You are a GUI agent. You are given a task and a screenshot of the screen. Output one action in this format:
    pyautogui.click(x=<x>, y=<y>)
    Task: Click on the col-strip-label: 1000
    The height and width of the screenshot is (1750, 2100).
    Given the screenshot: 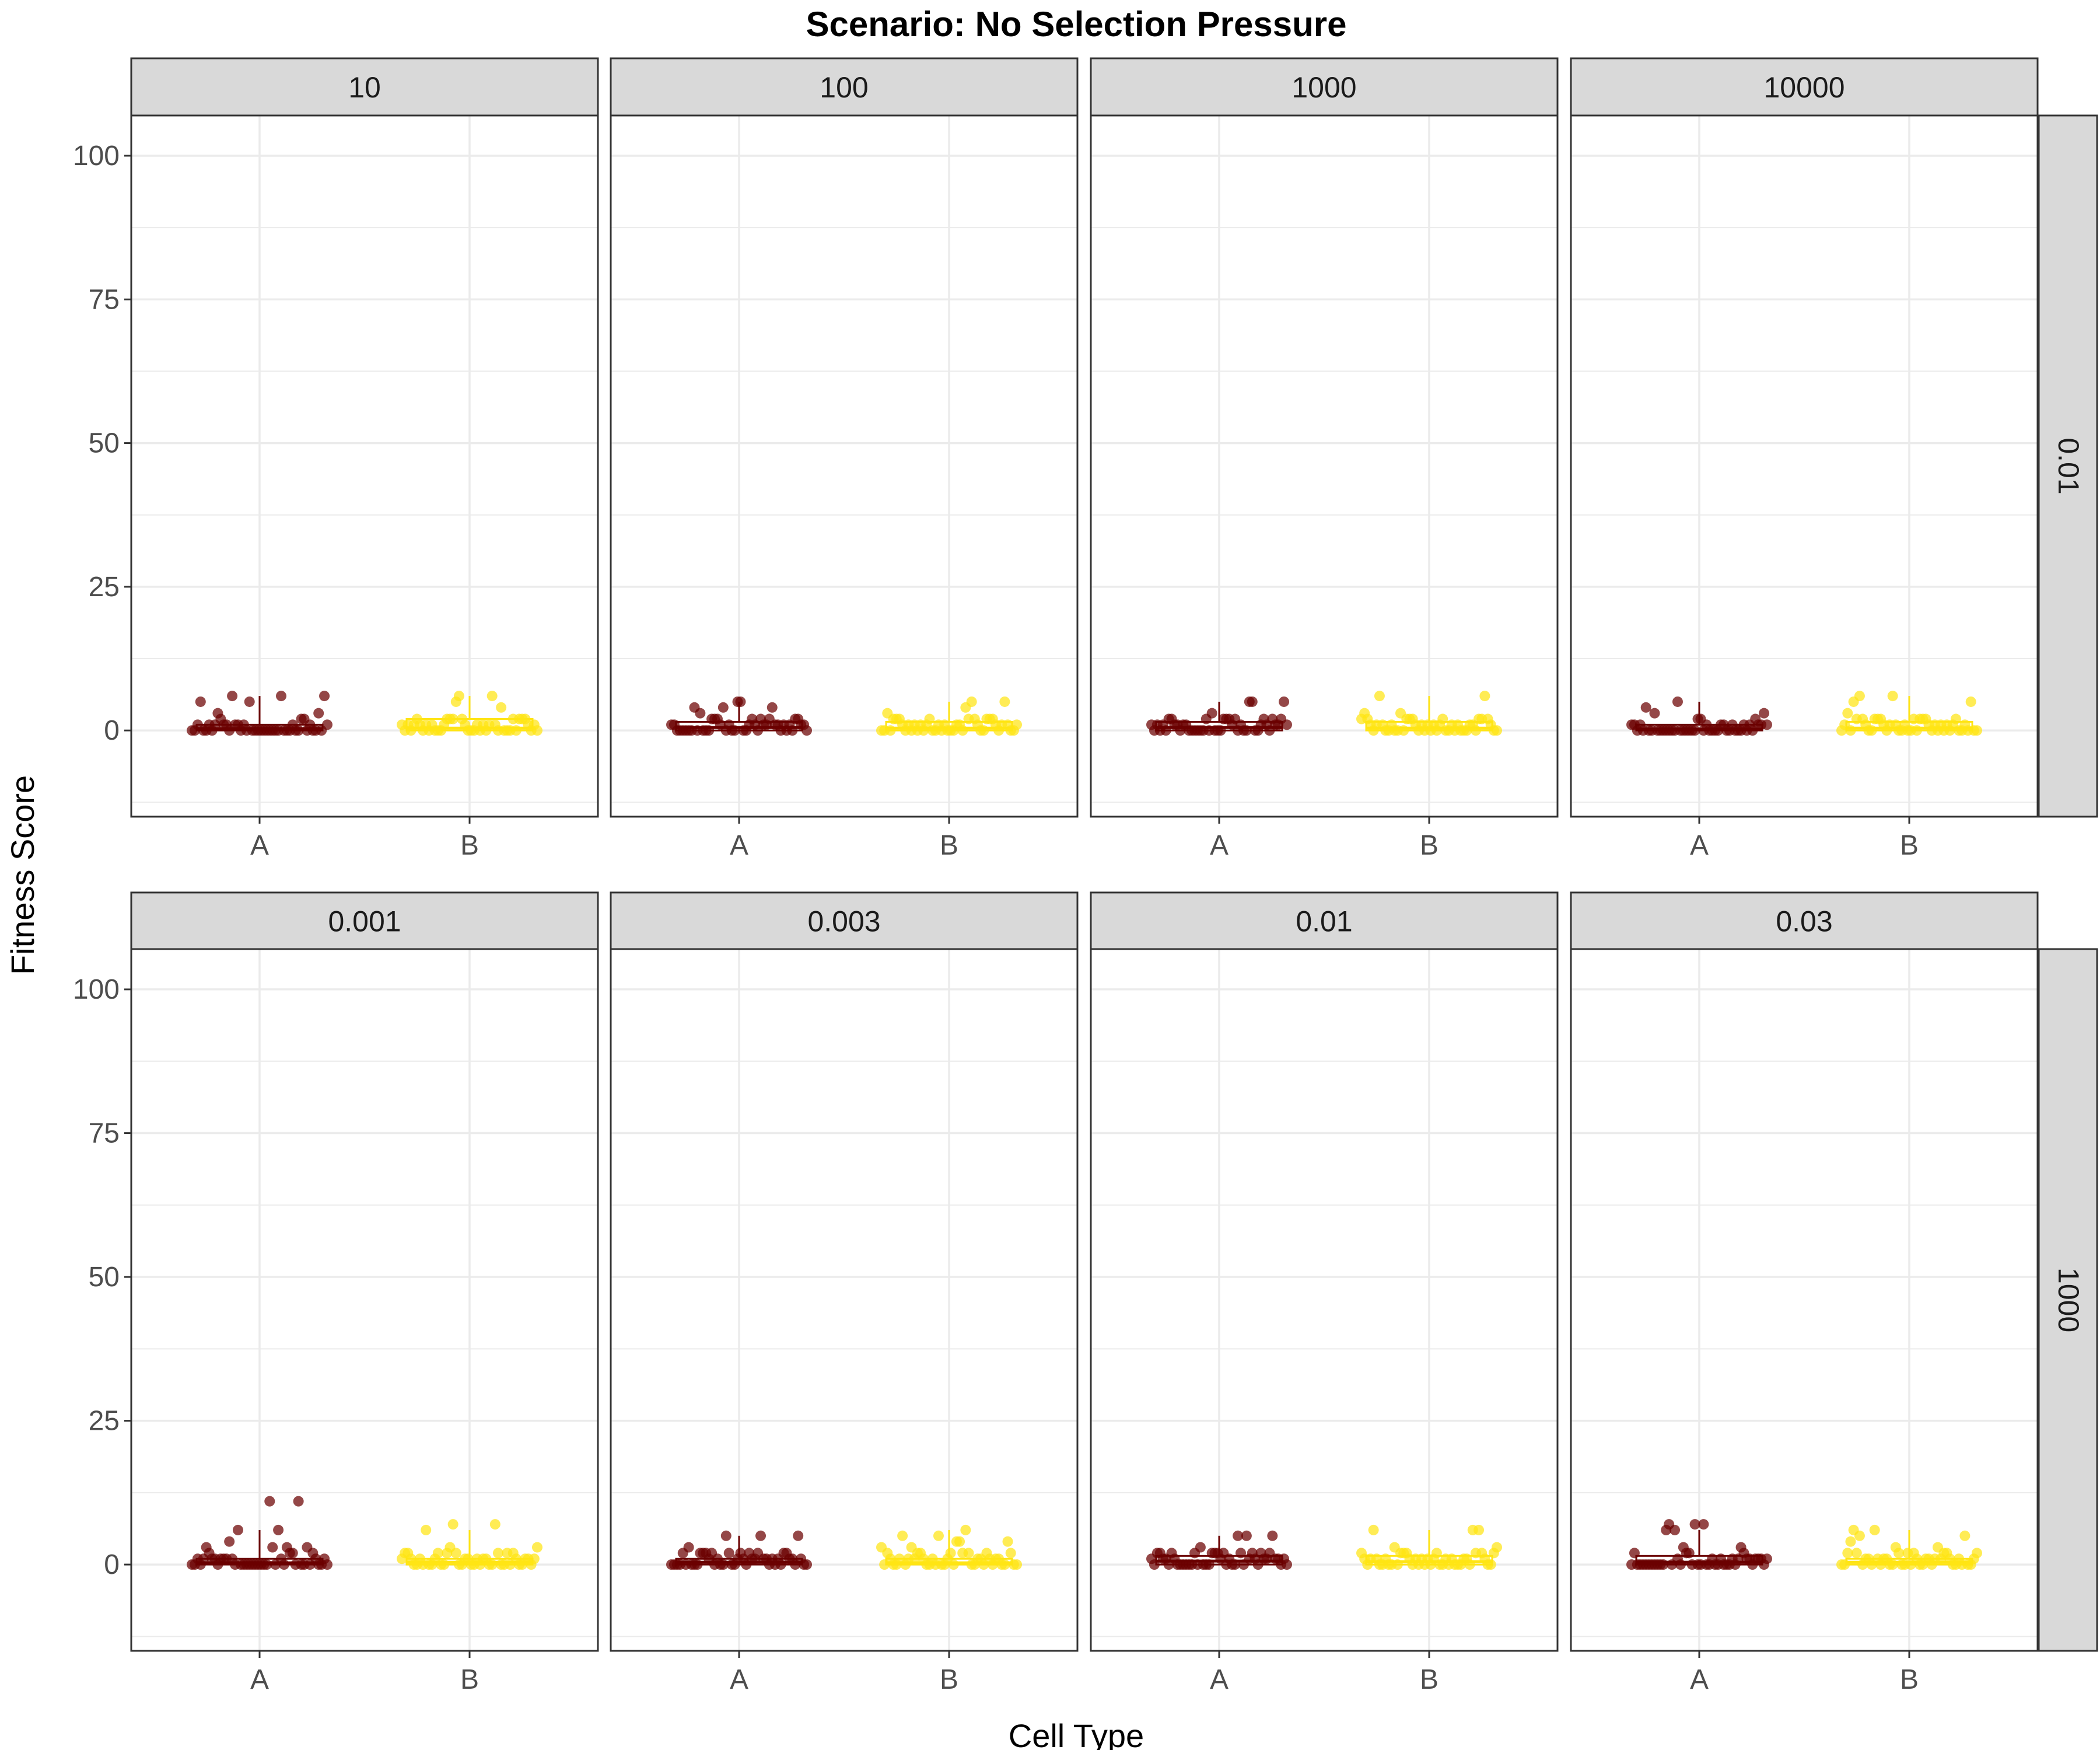 What is the action you would take?
    pyautogui.click(x=1324, y=87)
    